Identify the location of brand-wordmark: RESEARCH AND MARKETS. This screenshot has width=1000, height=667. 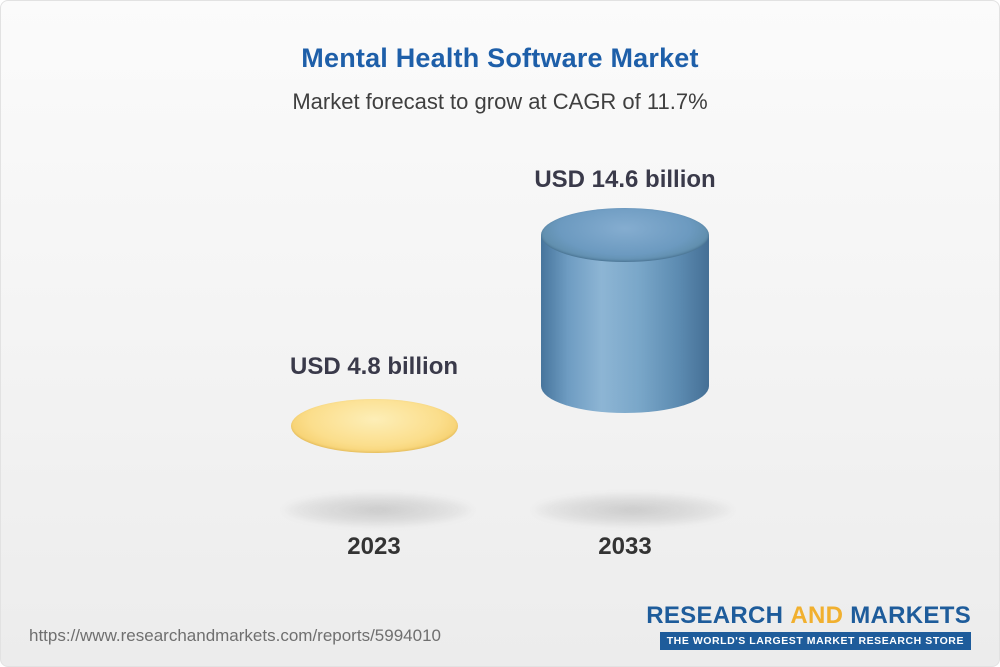
(808, 616).